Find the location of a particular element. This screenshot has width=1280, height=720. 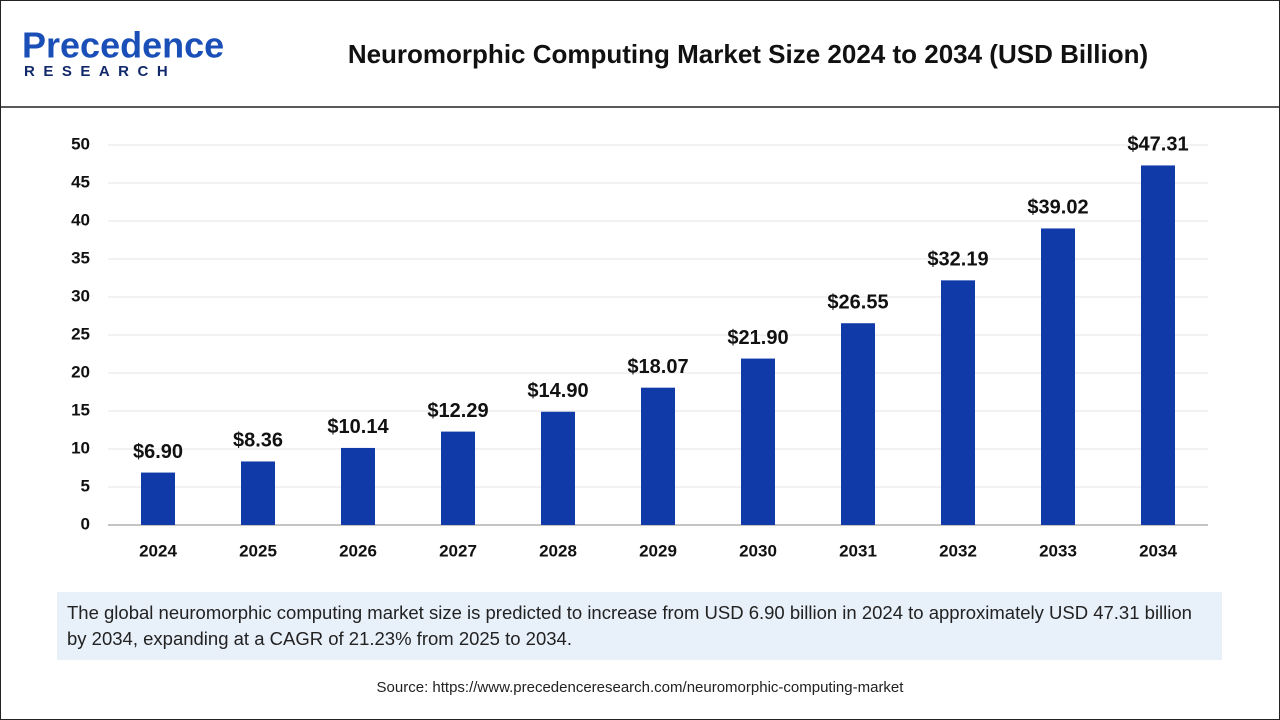

x-tick-label: 2034 is located at coordinates (1158, 550).